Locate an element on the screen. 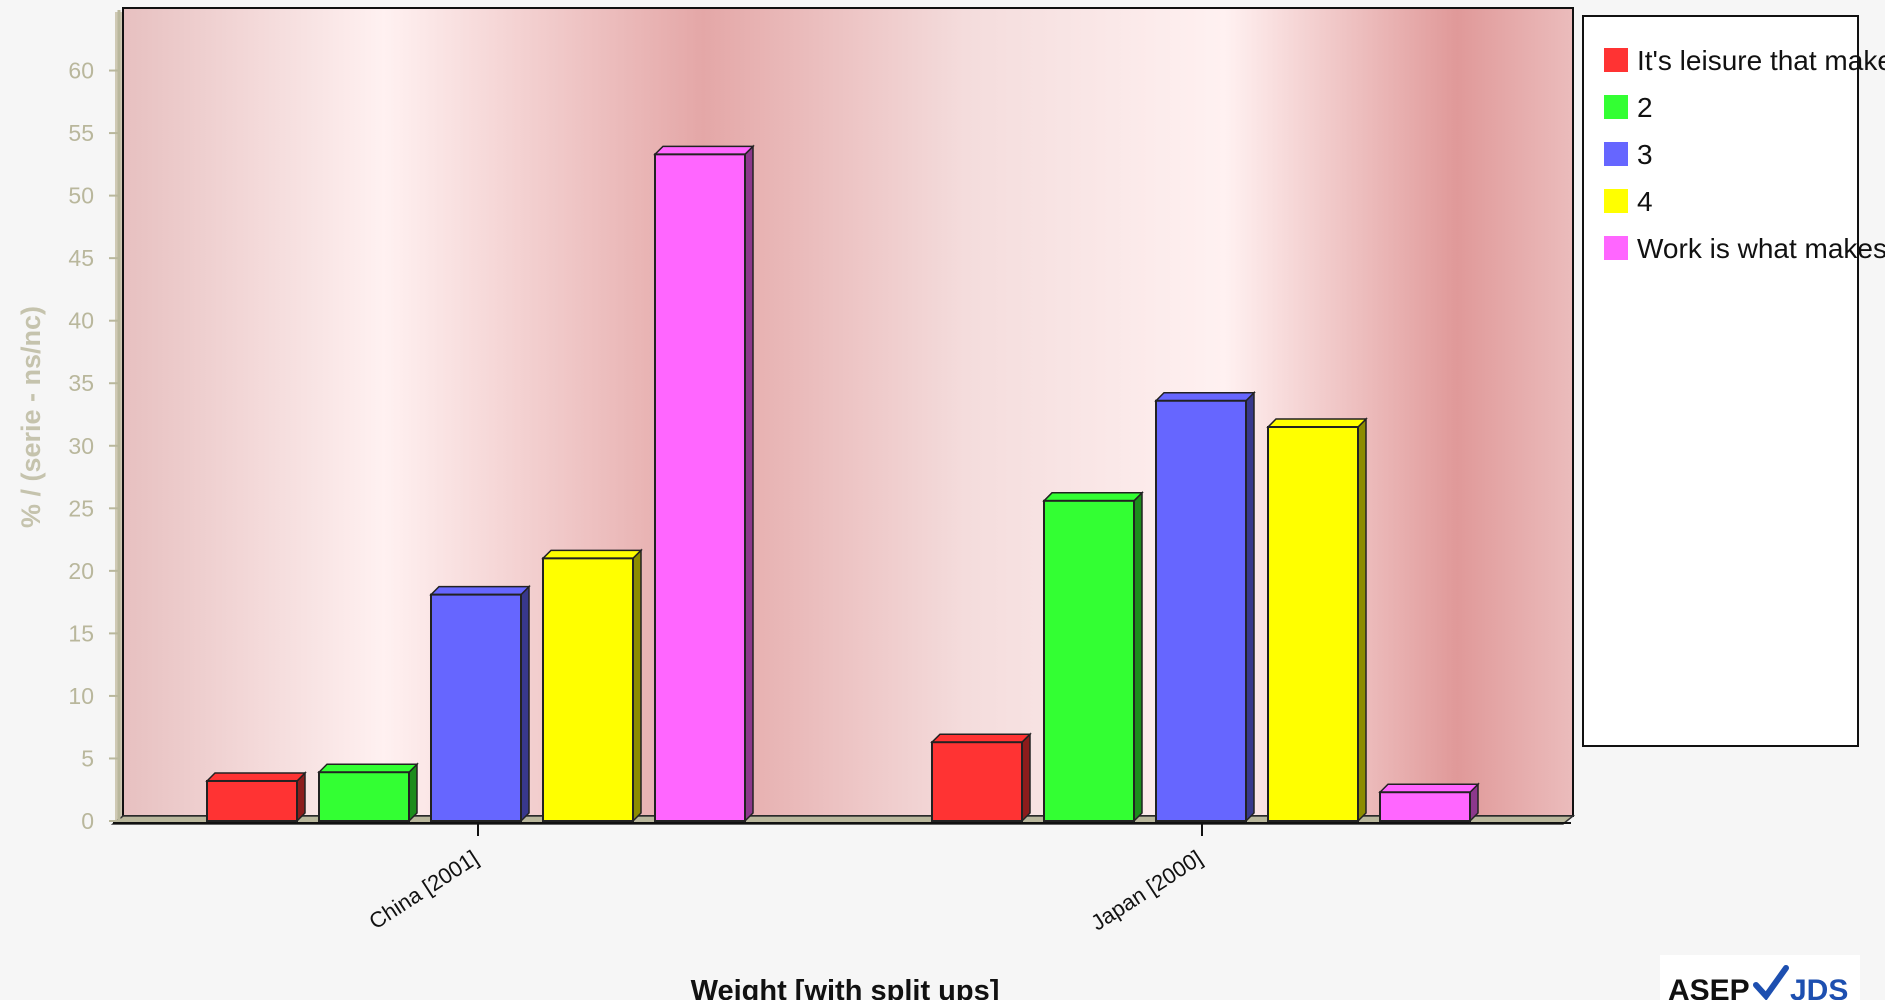 This screenshot has width=1885, height=1000. checkmark-icon is located at coordinates (1771, 982).